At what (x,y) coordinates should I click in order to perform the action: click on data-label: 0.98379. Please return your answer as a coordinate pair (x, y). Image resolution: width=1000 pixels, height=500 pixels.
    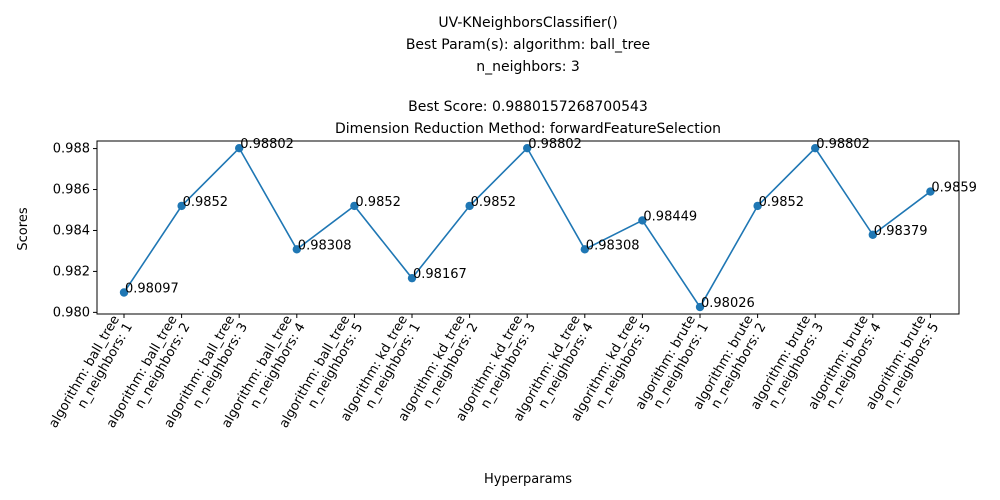
    Looking at the image, I should click on (901, 231).